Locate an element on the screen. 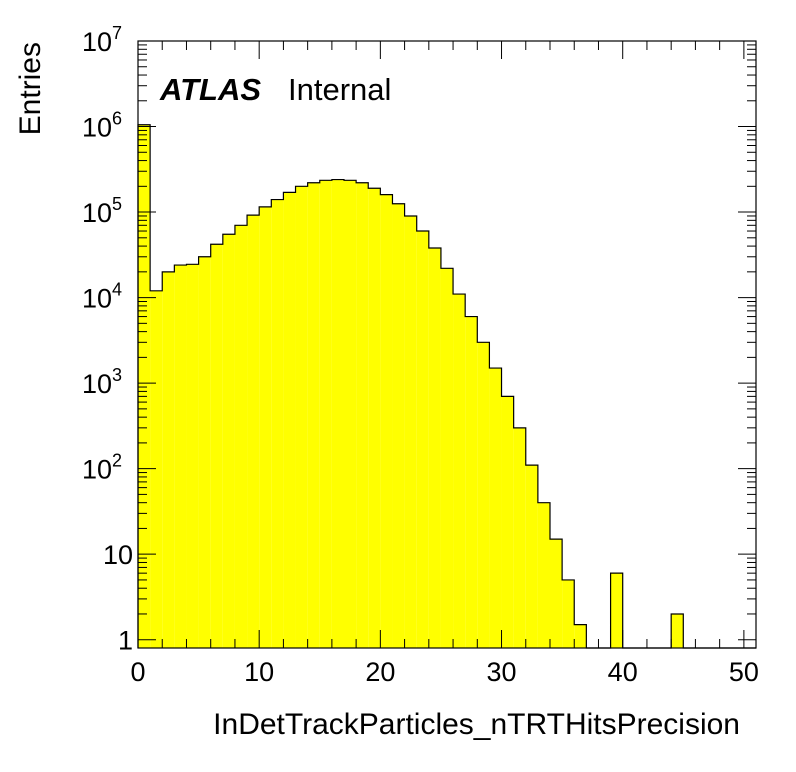 This screenshot has width=796, height=772. y-tick-label: 10⁴ is located at coordinates (102, 297).